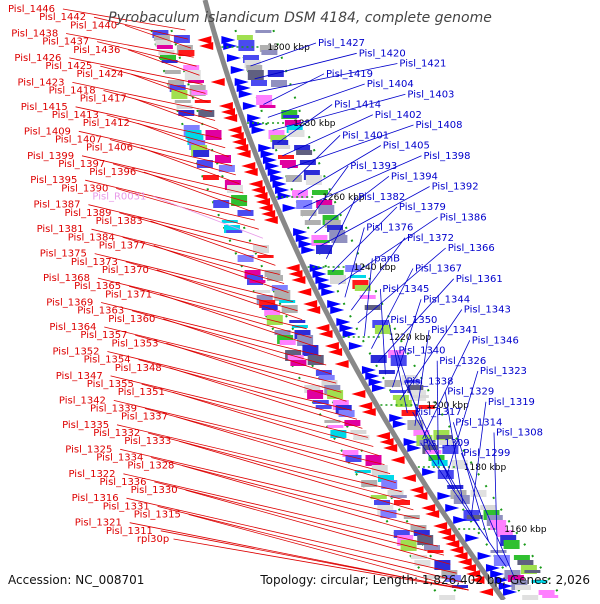 Image resolution: width=600 pixels, height=604 pixels. Describe the element at coordinates (414, 176) in the screenshot. I see `forward-gene-label: Pisl_1394` at that location.